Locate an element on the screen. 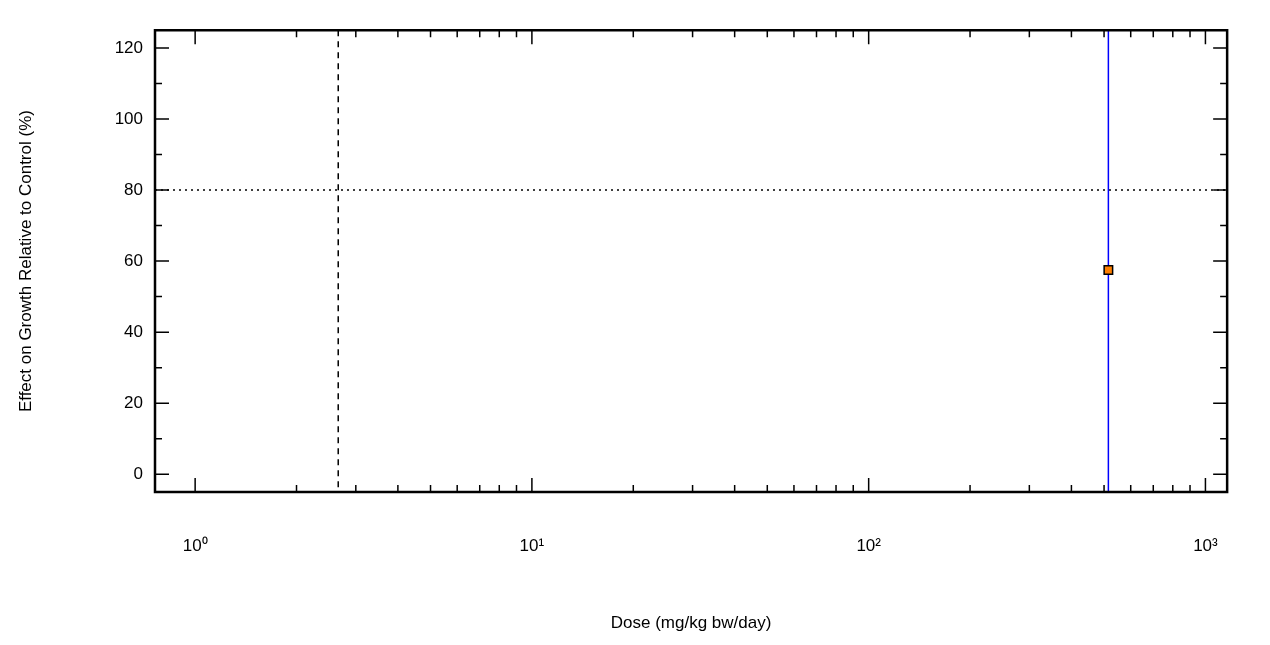 This screenshot has height=645, width=1270. y-axis-title: Effect on Growth Relative to Control (%) is located at coordinates (25, 261).